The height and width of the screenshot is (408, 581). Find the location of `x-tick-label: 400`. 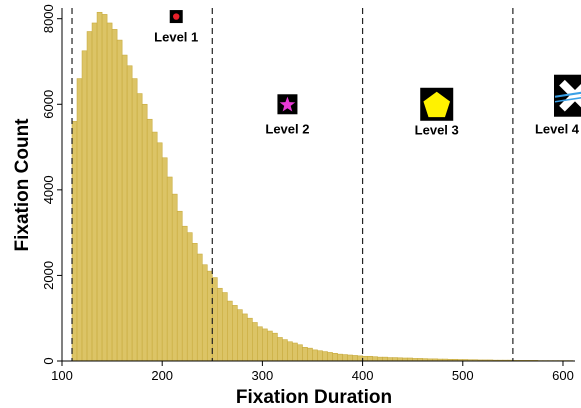

x-tick-label: 400 is located at coordinates (363, 375).